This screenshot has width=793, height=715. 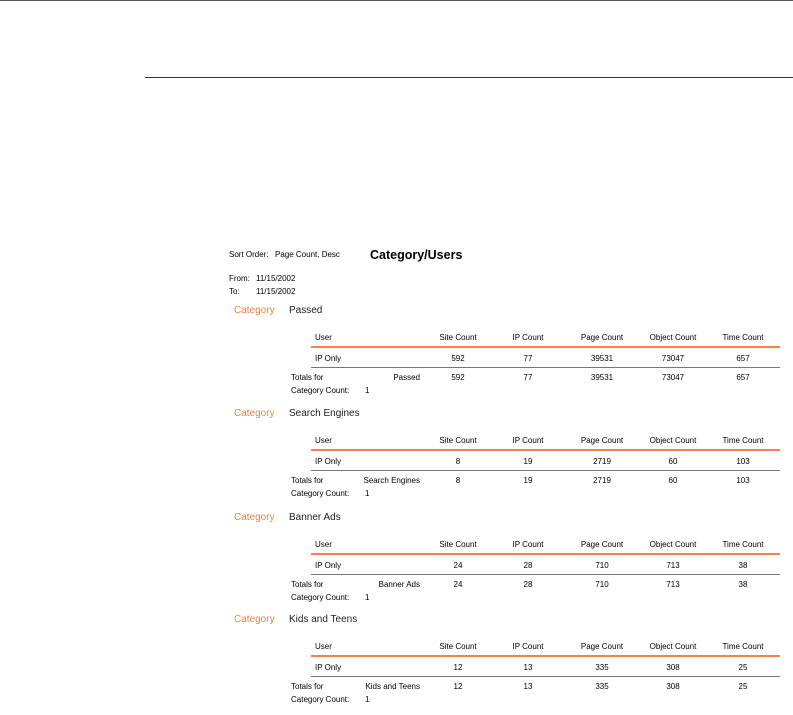 What do you see at coordinates (396, 0) in the screenshot?
I see `top-divider` at bounding box center [396, 0].